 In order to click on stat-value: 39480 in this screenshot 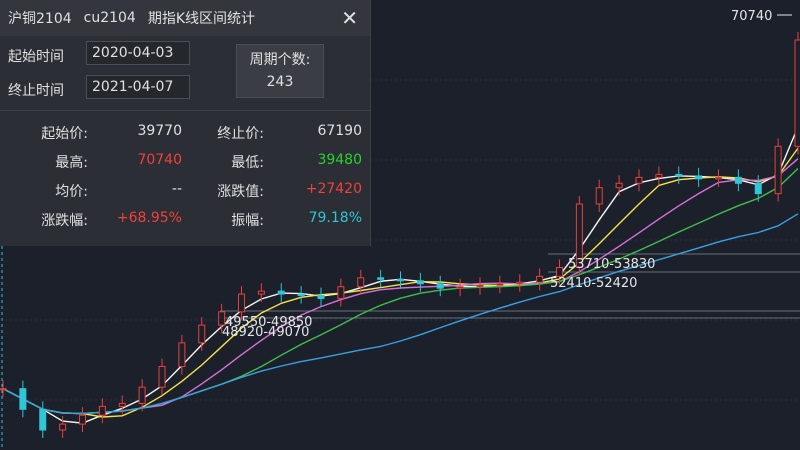, I will do `click(339, 160)`.